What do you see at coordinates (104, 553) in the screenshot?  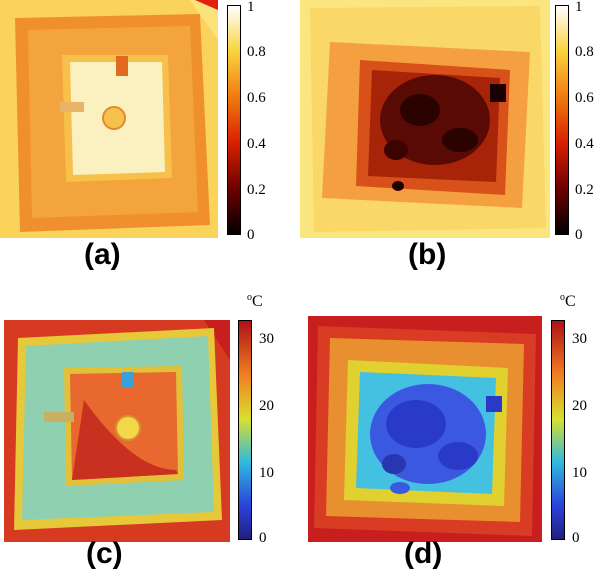 I see `panel-label-c: (c)` at bounding box center [104, 553].